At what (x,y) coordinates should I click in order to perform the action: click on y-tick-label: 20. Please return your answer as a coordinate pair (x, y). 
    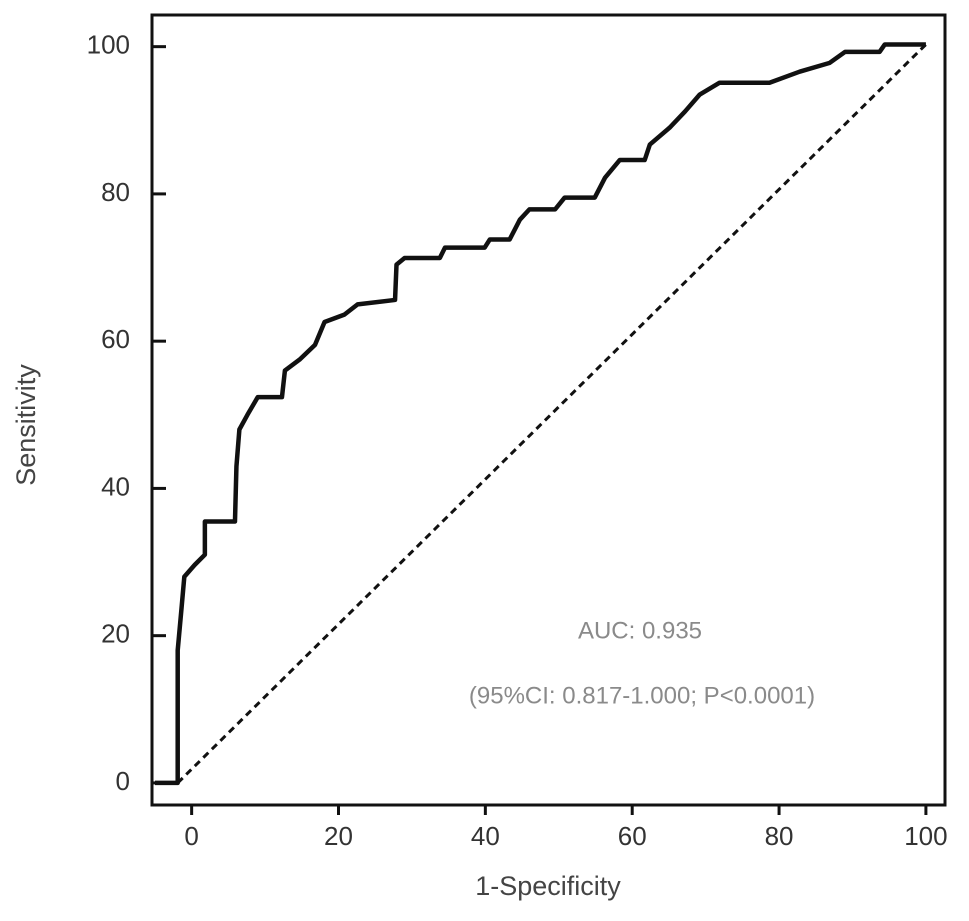
    Looking at the image, I should click on (115, 634).